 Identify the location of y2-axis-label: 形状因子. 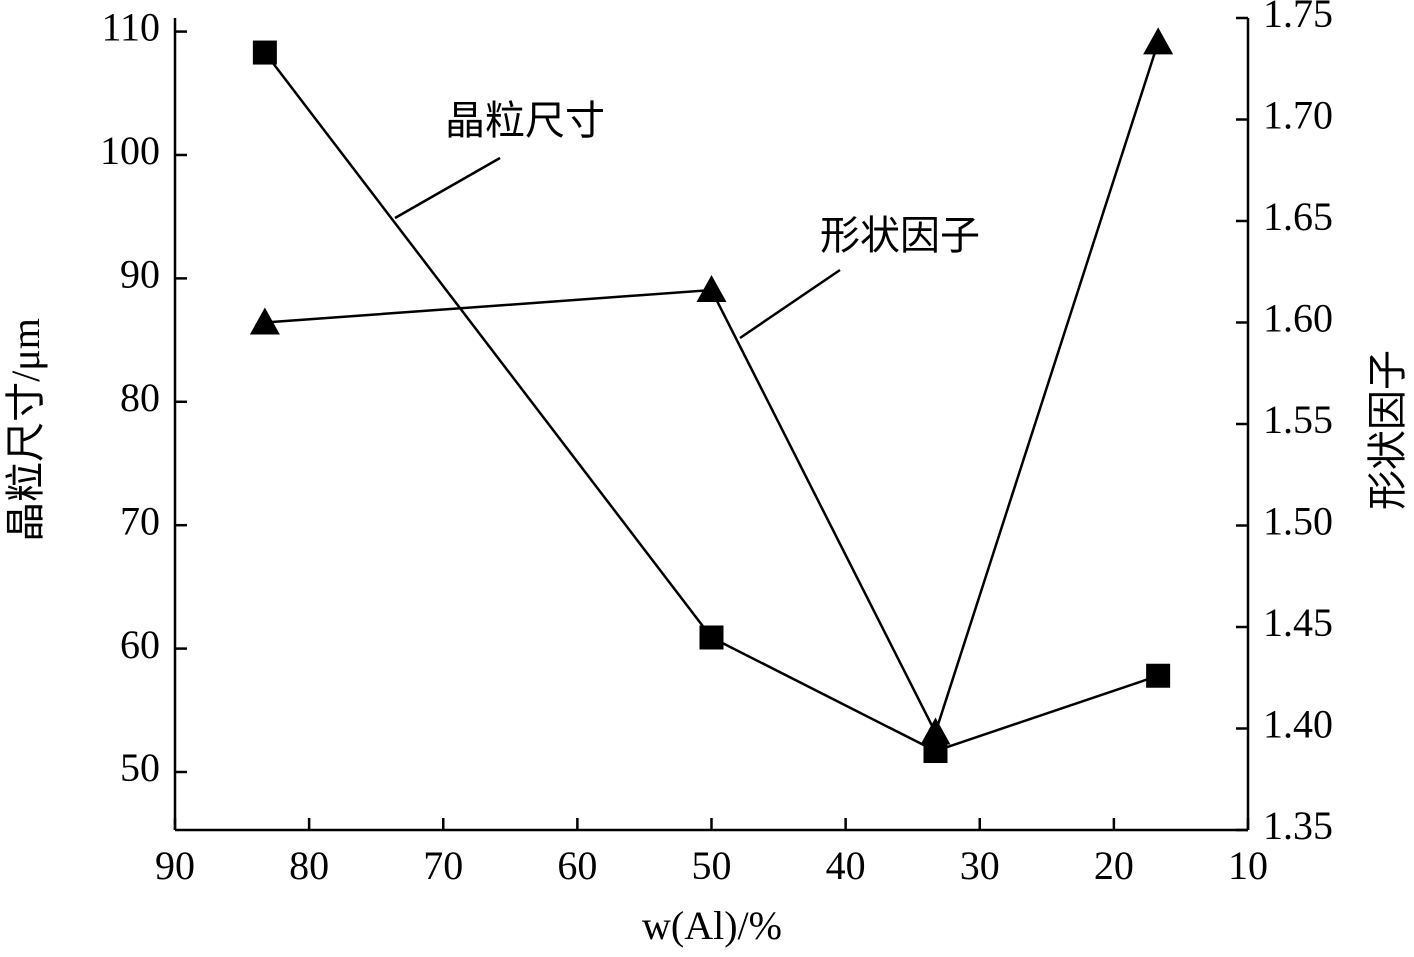
(1387, 430).